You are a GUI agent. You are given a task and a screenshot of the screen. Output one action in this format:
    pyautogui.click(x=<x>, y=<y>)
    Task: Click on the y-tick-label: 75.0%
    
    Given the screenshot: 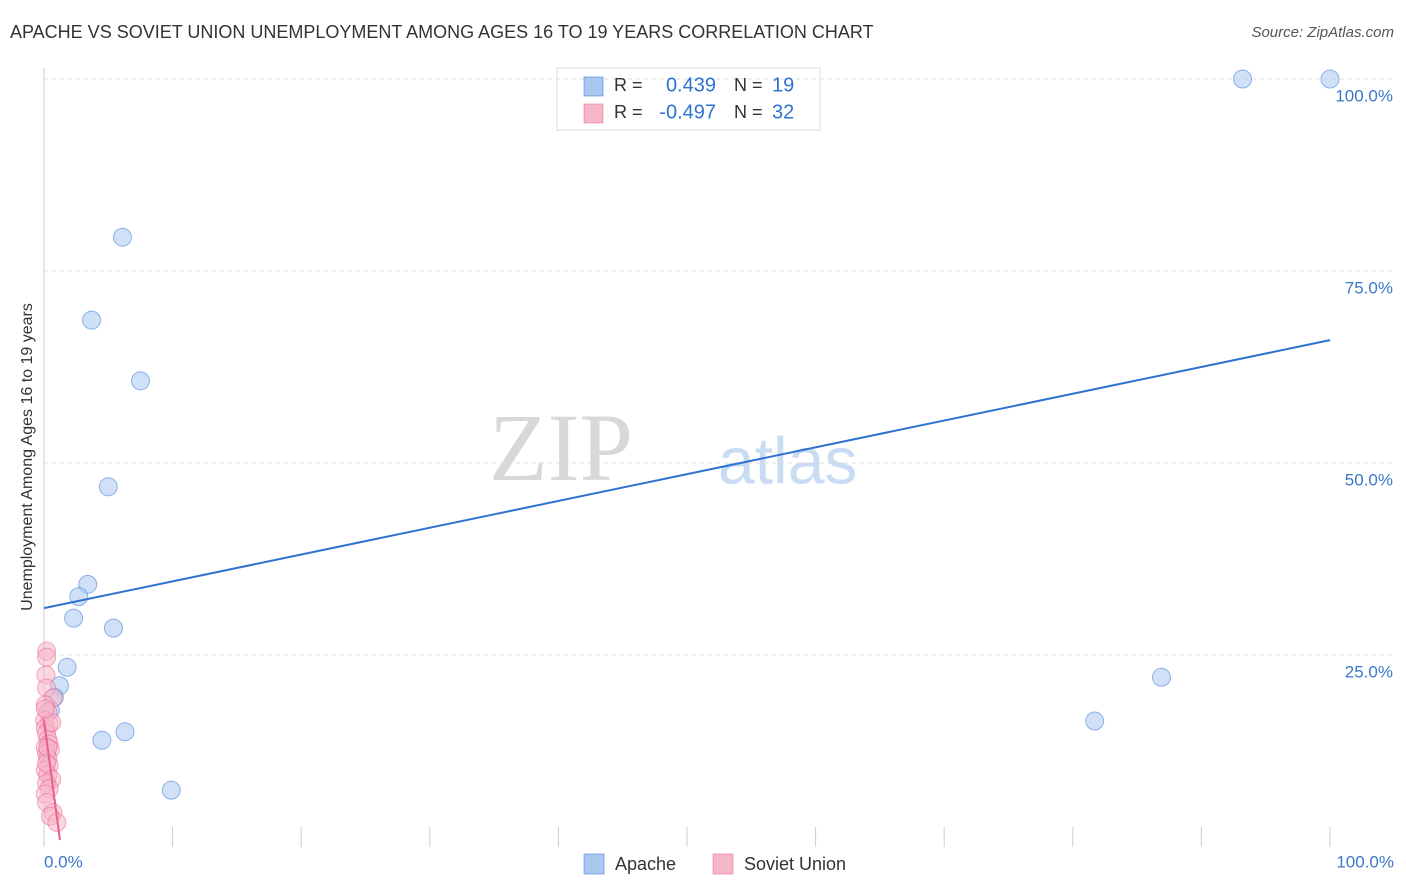 What is the action you would take?
    pyautogui.click(x=1369, y=287)
    